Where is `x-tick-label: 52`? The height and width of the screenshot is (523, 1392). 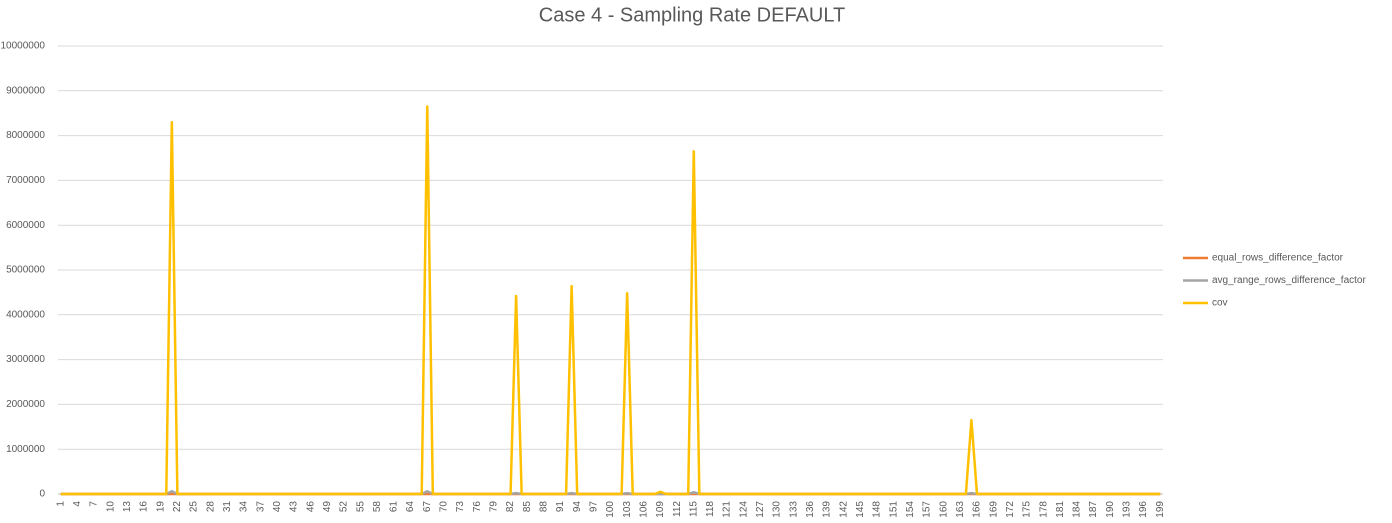 x-tick-label: 52 is located at coordinates (344, 507).